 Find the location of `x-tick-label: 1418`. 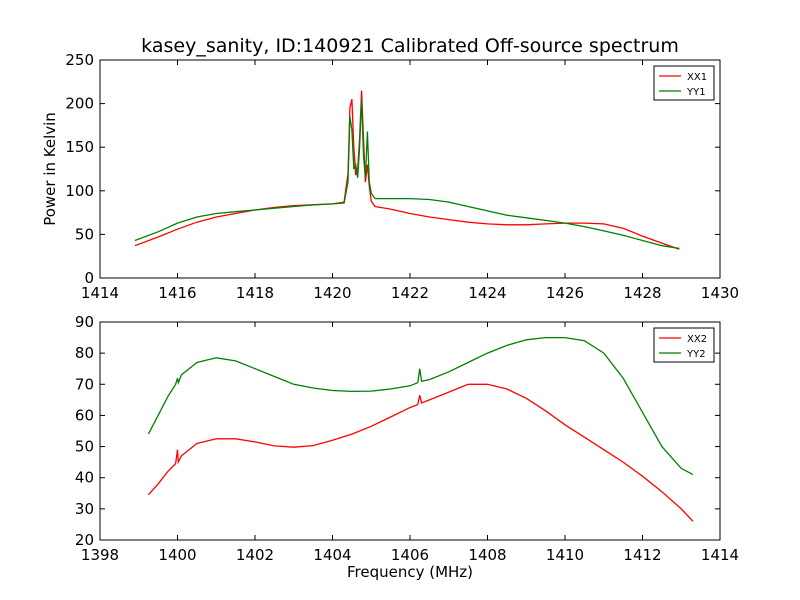

x-tick-label: 1418 is located at coordinates (255, 293).